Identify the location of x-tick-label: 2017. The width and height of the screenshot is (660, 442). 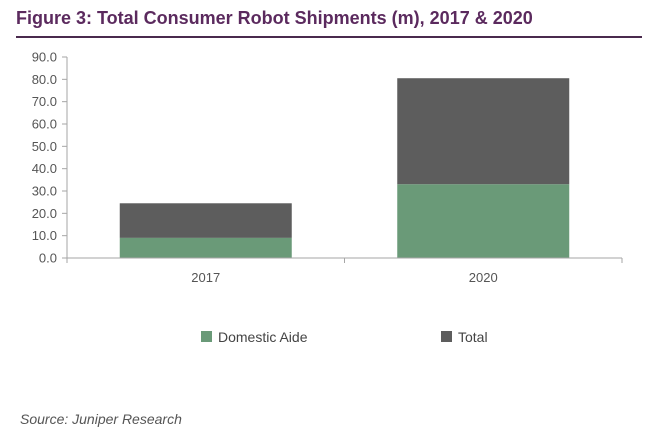
(205, 277).